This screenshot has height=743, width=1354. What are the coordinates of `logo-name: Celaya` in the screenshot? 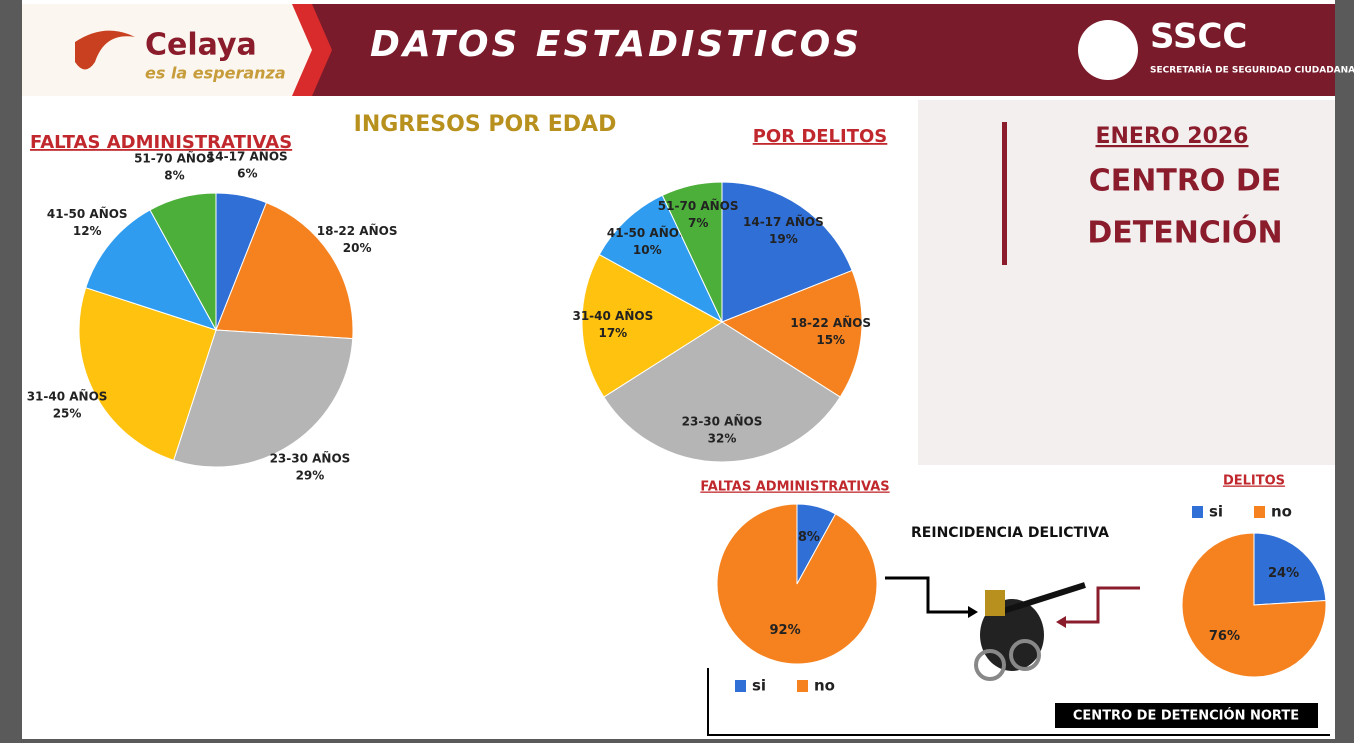 It's located at (201, 45).